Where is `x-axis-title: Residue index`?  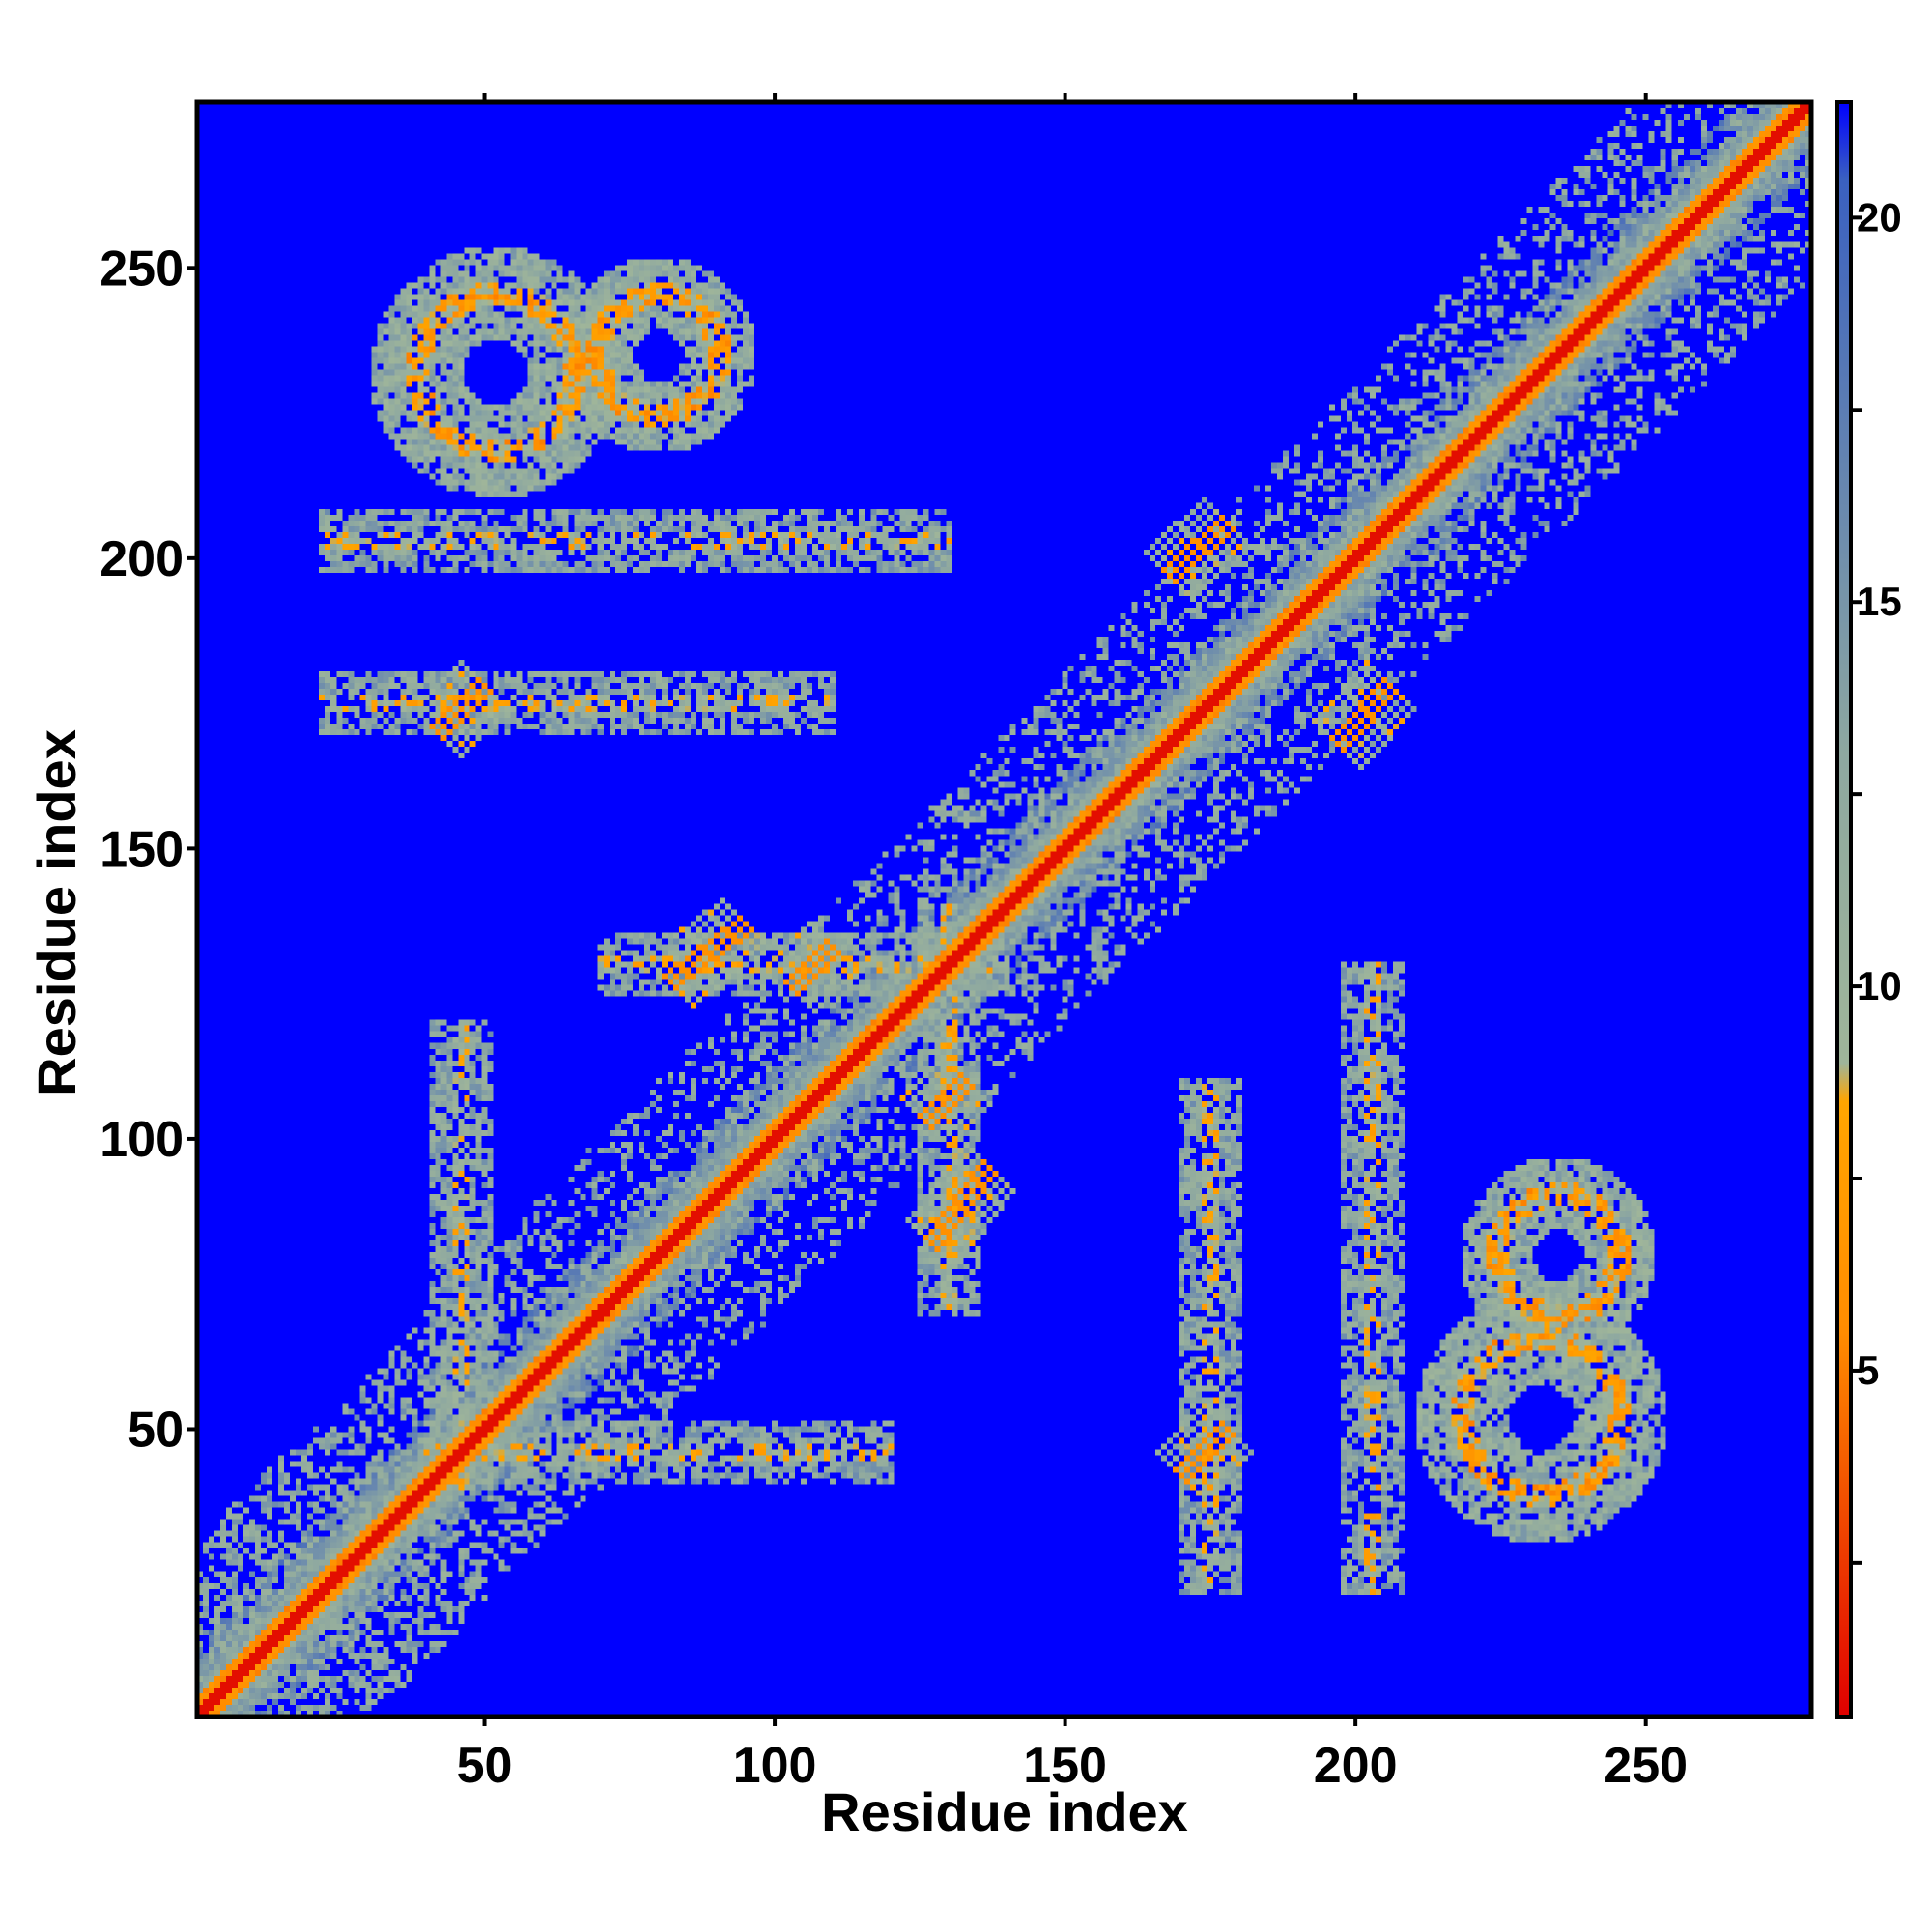
x-axis-title: Residue index is located at coordinates (1005, 1811).